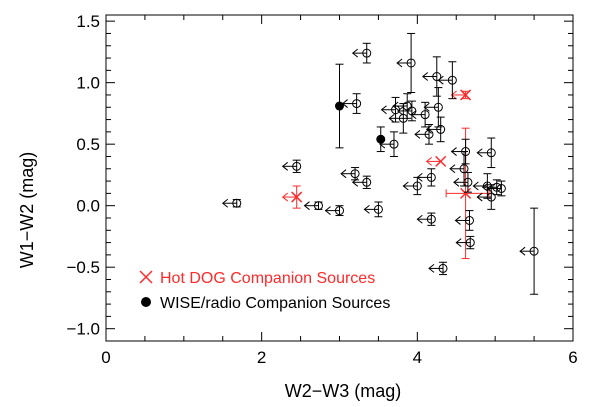 The image size is (591, 407). What do you see at coordinates (343, 391) in the screenshot?
I see `x-axis-label: W2−W3 (mag)` at bounding box center [343, 391].